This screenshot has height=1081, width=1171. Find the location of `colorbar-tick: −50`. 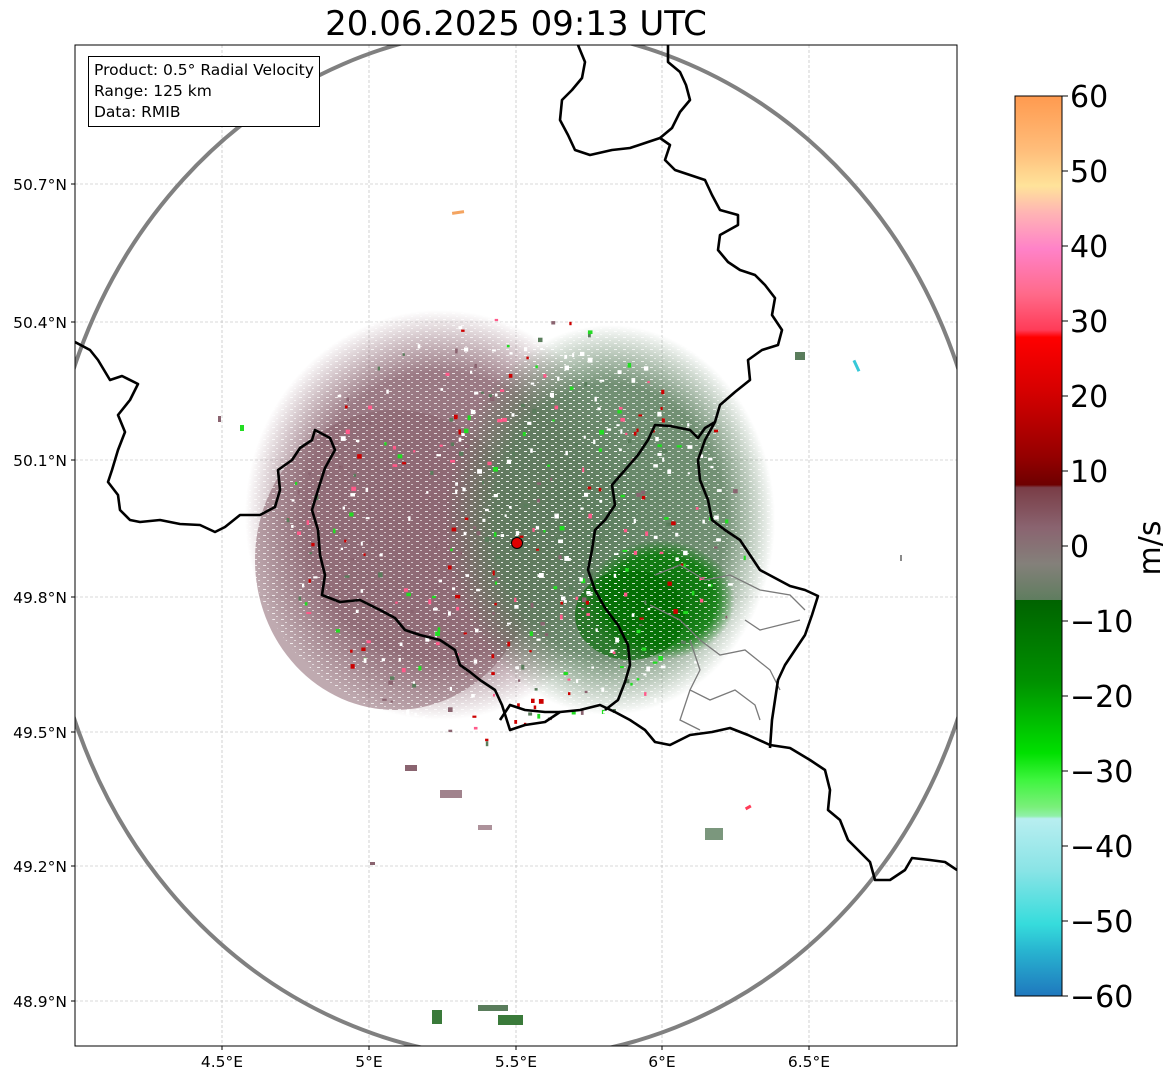

colorbar-tick: −50 is located at coordinates (1101, 922).